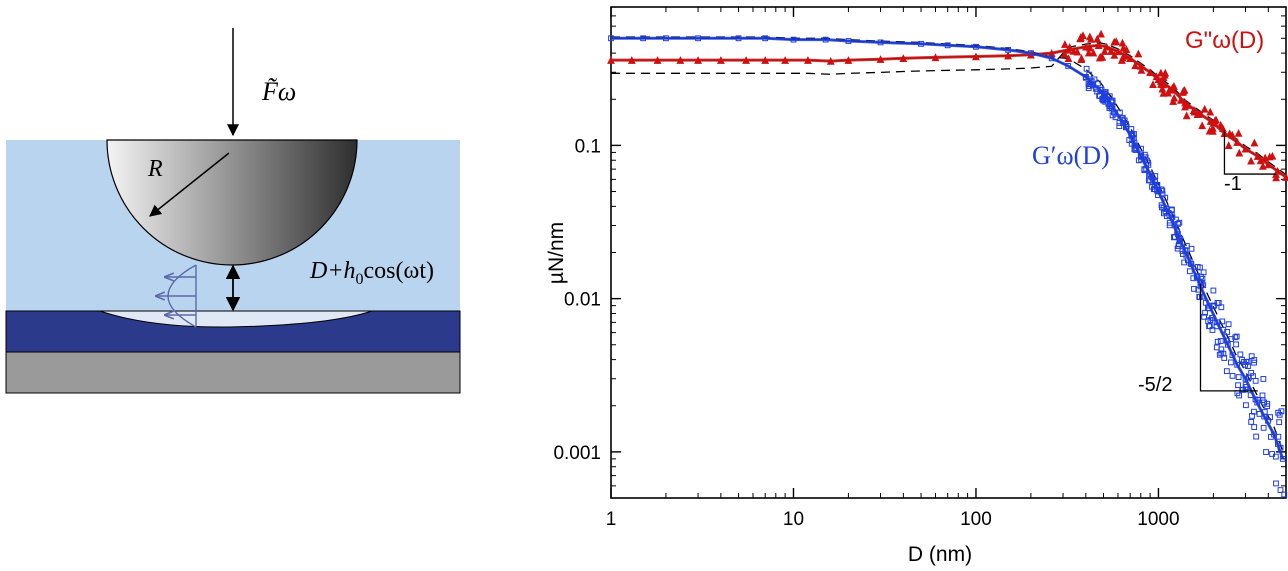 The image size is (1288, 571). Describe the element at coordinates (176, 296) in the screenshot. I see `flow-profile` at that location.